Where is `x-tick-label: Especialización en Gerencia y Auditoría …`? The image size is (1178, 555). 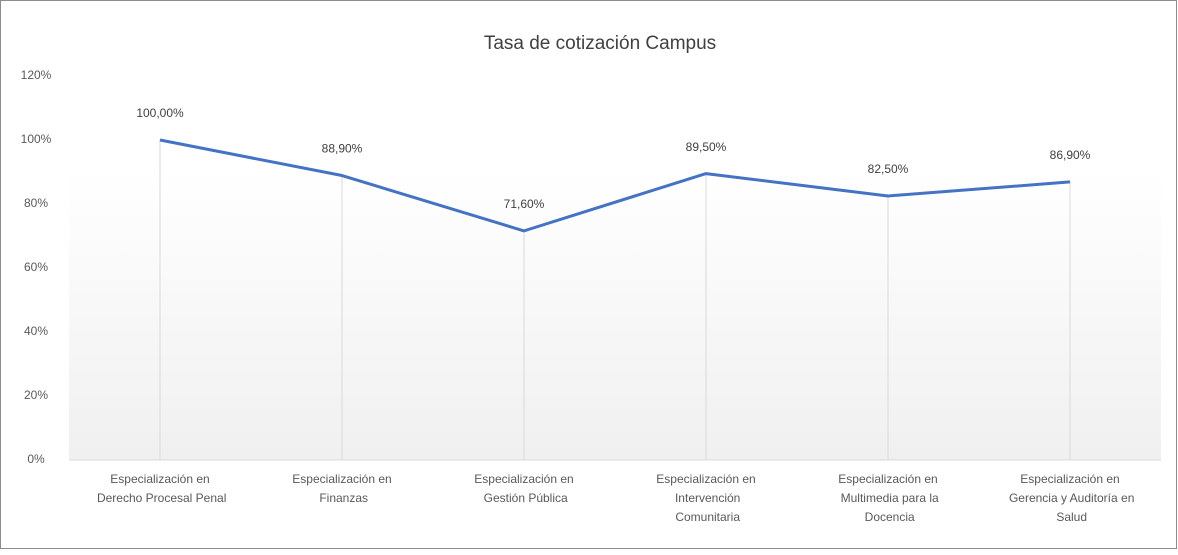 x-tick-label: Especialización en Gerencia y Auditoría … is located at coordinates (1070, 498).